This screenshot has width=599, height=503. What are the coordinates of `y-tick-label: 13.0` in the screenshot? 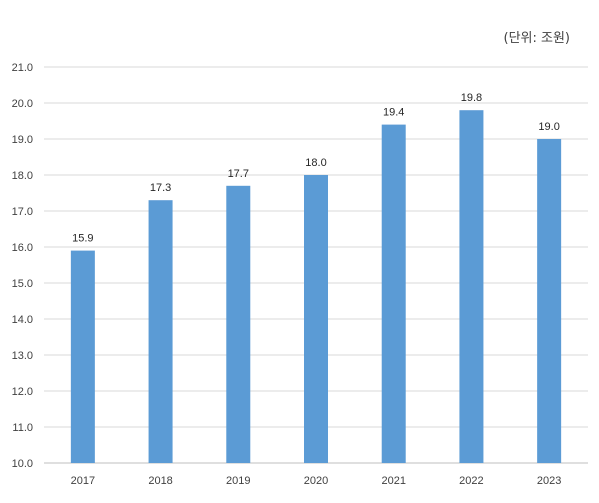 It's located at (22, 356).